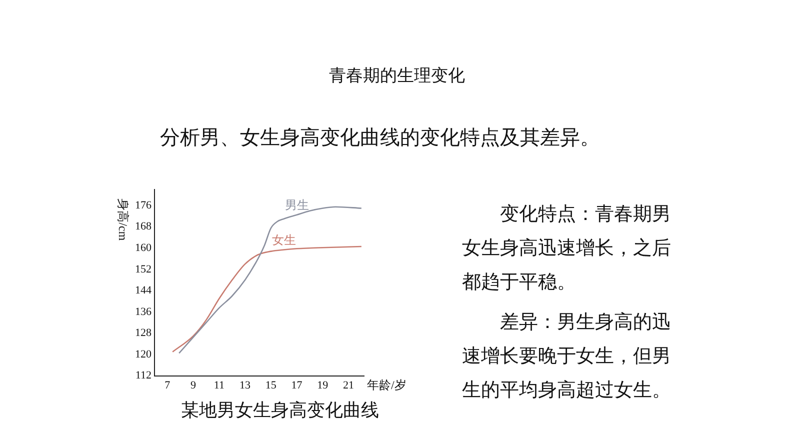  Describe the element at coordinates (167, 385) in the screenshot. I see `x-tick-label: 7` at that location.